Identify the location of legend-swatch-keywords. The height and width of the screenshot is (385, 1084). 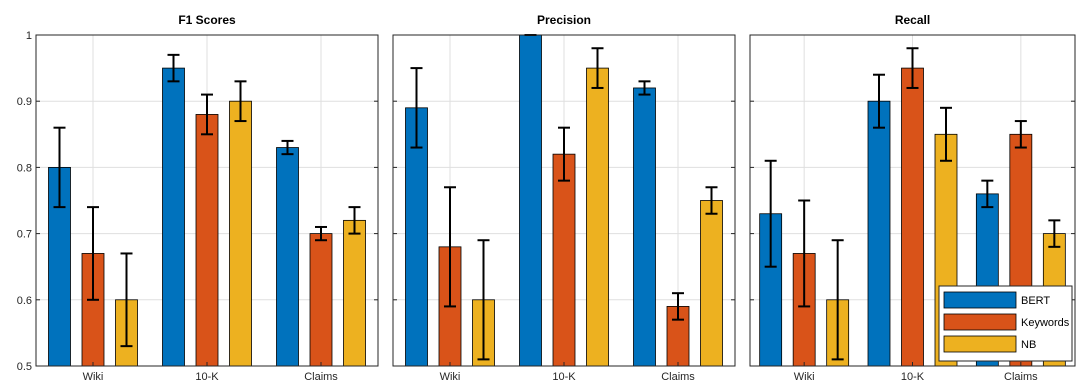
(980, 322).